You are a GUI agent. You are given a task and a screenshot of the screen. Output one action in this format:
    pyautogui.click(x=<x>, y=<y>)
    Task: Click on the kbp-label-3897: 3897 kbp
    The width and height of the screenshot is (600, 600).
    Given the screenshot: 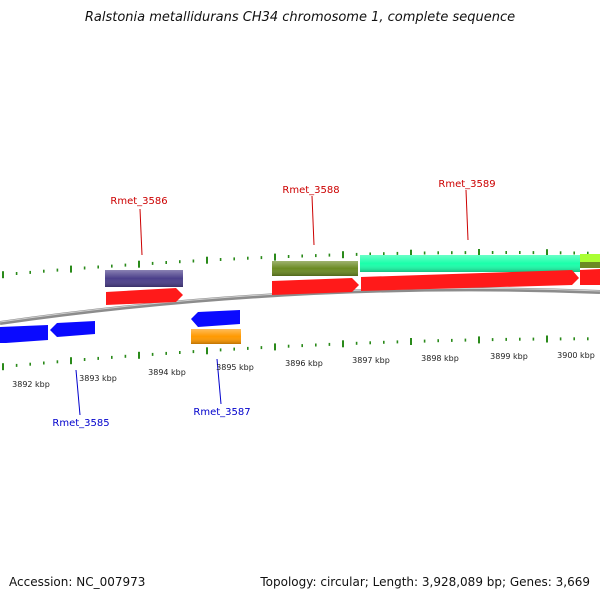 What is the action you would take?
    pyautogui.click(x=371, y=360)
    